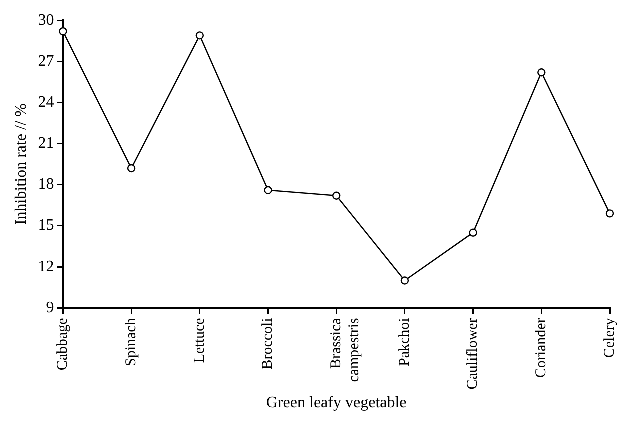  What do you see at coordinates (131, 342) in the screenshot?
I see `x-tick-label: Spinach` at bounding box center [131, 342].